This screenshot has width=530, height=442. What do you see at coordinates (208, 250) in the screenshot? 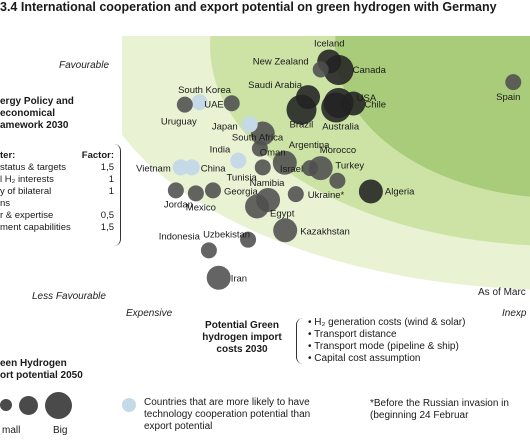
I see `bubble-indonesia` at bounding box center [208, 250].